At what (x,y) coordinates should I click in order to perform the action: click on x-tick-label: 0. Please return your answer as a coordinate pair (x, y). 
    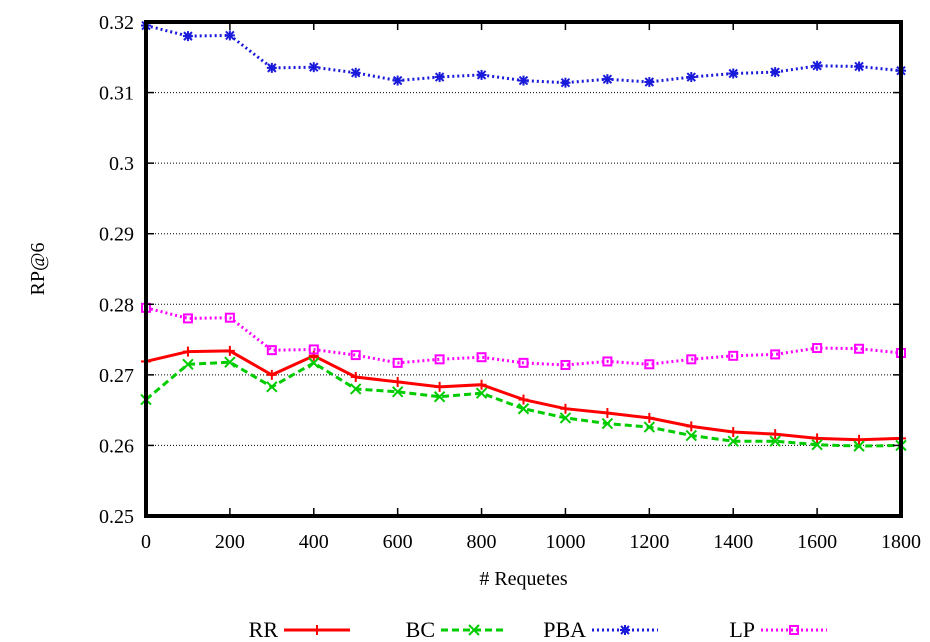
    Looking at the image, I should click on (146, 542).